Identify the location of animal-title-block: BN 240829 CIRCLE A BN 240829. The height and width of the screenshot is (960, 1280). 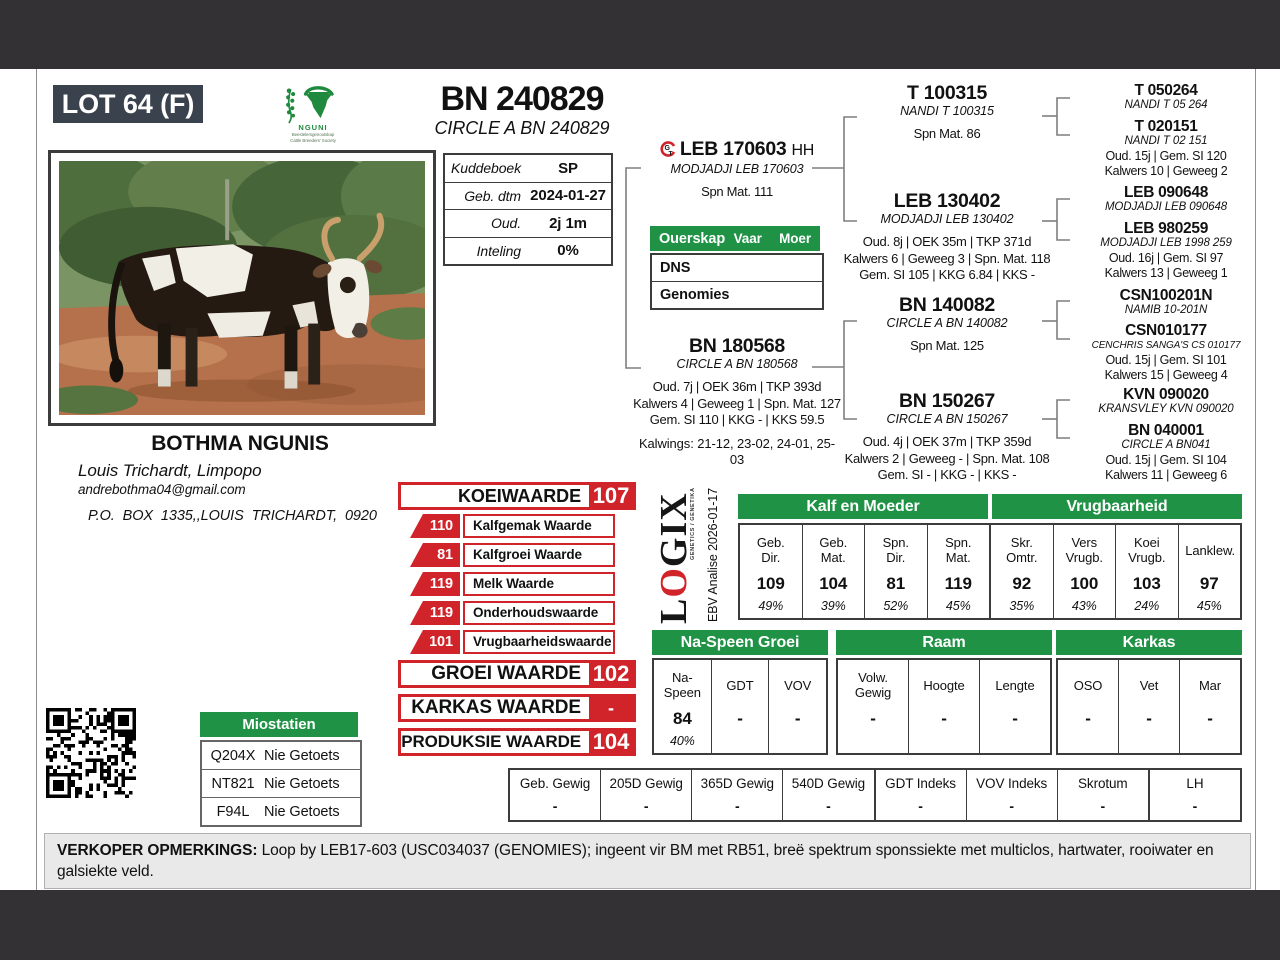
(522, 109).